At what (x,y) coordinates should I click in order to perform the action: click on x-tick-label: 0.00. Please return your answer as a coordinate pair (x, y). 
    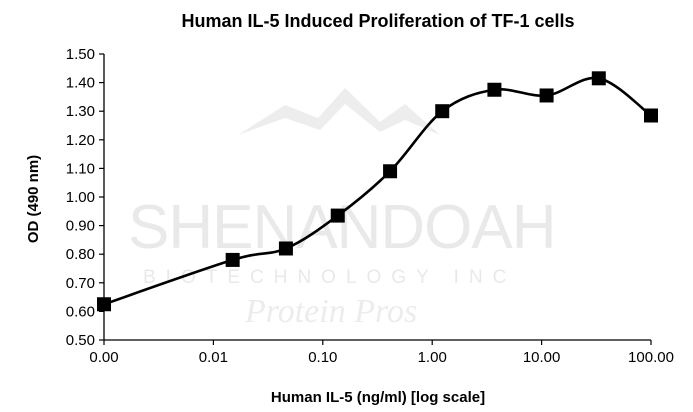
    Looking at the image, I should click on (103, 357).